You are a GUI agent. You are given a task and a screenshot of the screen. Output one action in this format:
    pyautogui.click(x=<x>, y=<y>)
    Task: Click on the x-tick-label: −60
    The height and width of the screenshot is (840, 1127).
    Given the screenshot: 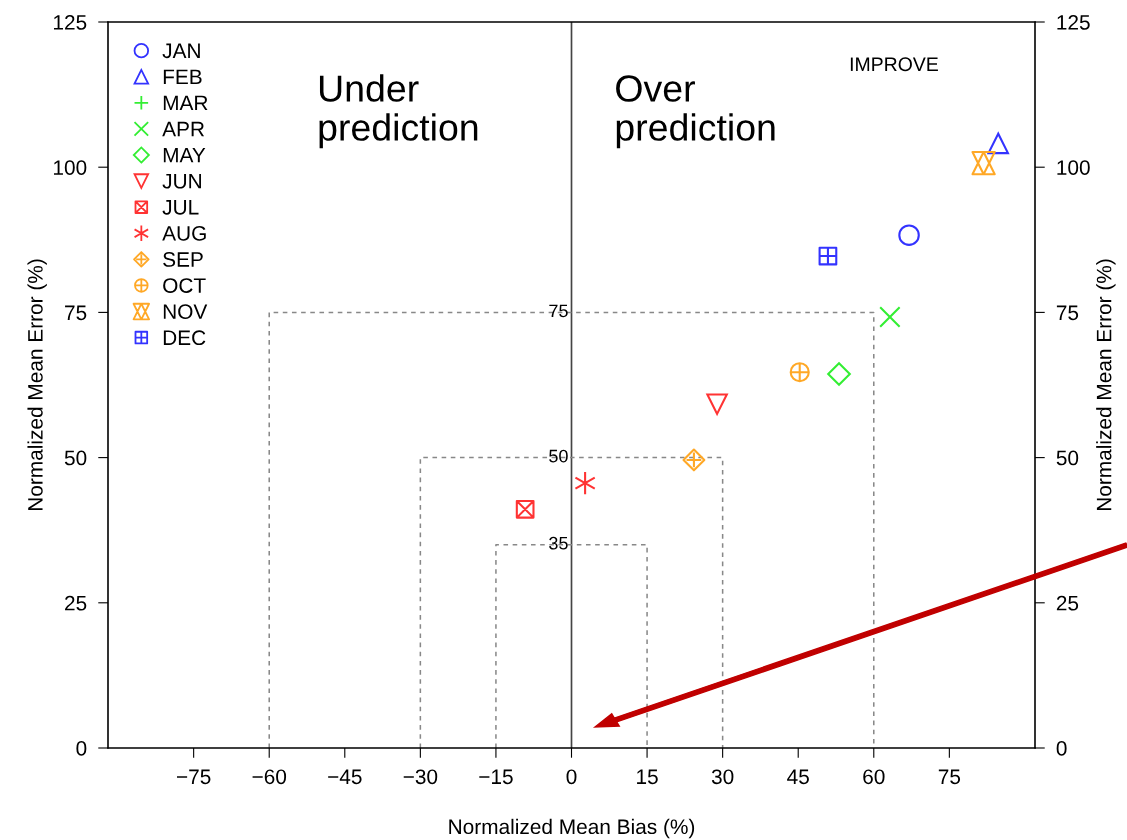 What is the action you would take?
    pyautogui.click(x=269, y=777)
    